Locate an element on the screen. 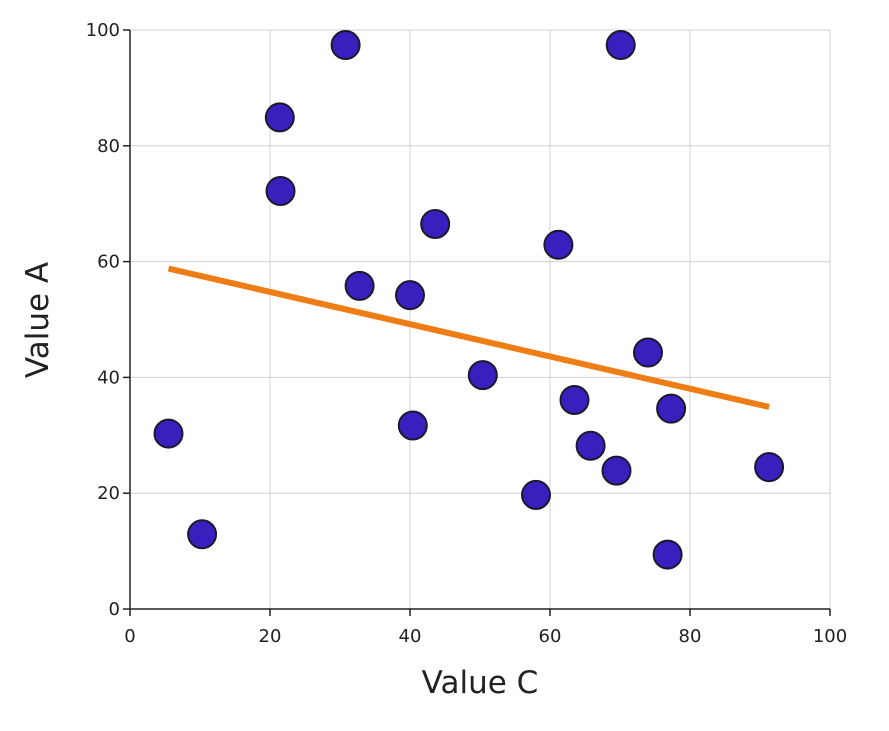 The width and height of the screenshot is (889, 731). x-tick-label: 0 is located at coordinates (129, 636).